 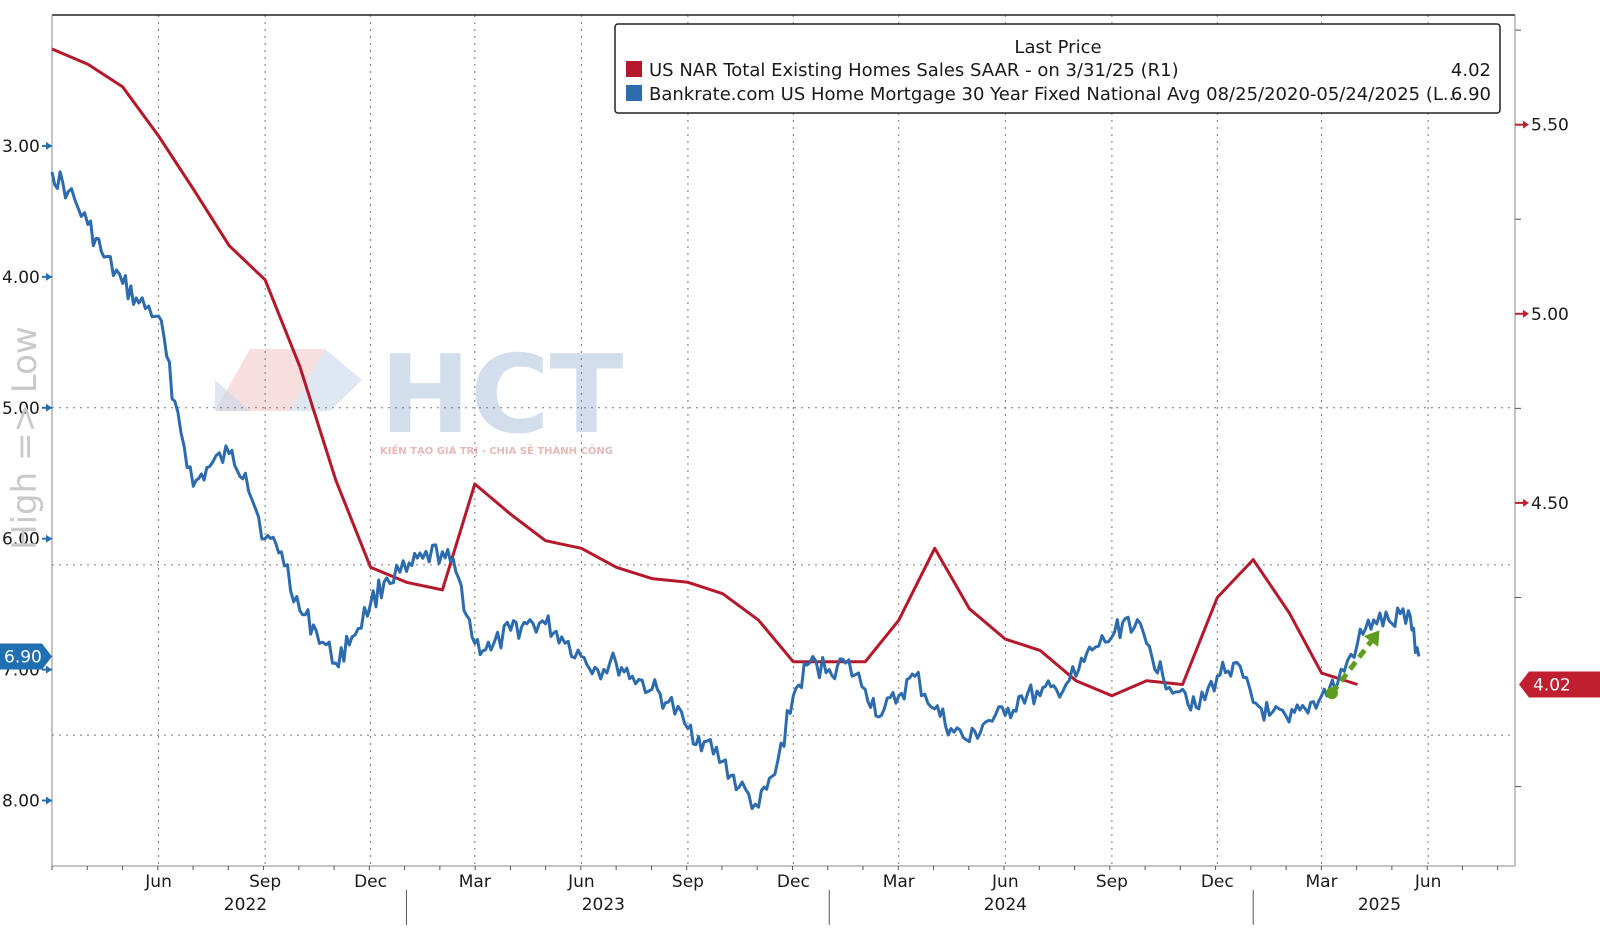 What do you see at coordinates (603, 905) in the screenshot?
I see `x-year-label: 2023` at bounding box center [603, 905].